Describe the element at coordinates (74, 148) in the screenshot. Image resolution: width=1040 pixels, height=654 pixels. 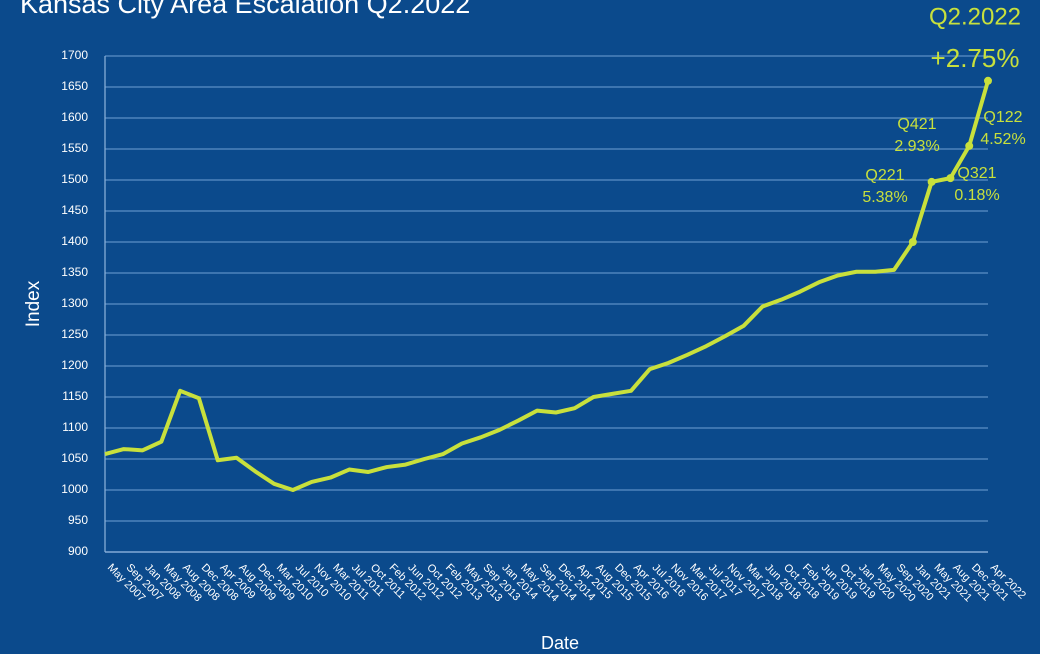
I see `y-tick-label: 1550` at that location.